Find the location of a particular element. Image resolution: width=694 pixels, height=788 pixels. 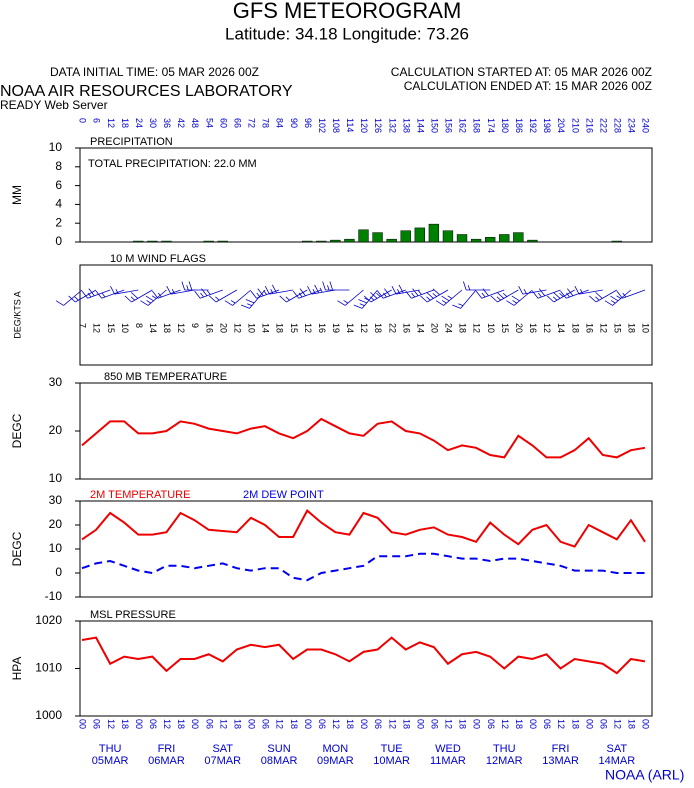

day-date: 07MAR is located at coordinates (222, 761).